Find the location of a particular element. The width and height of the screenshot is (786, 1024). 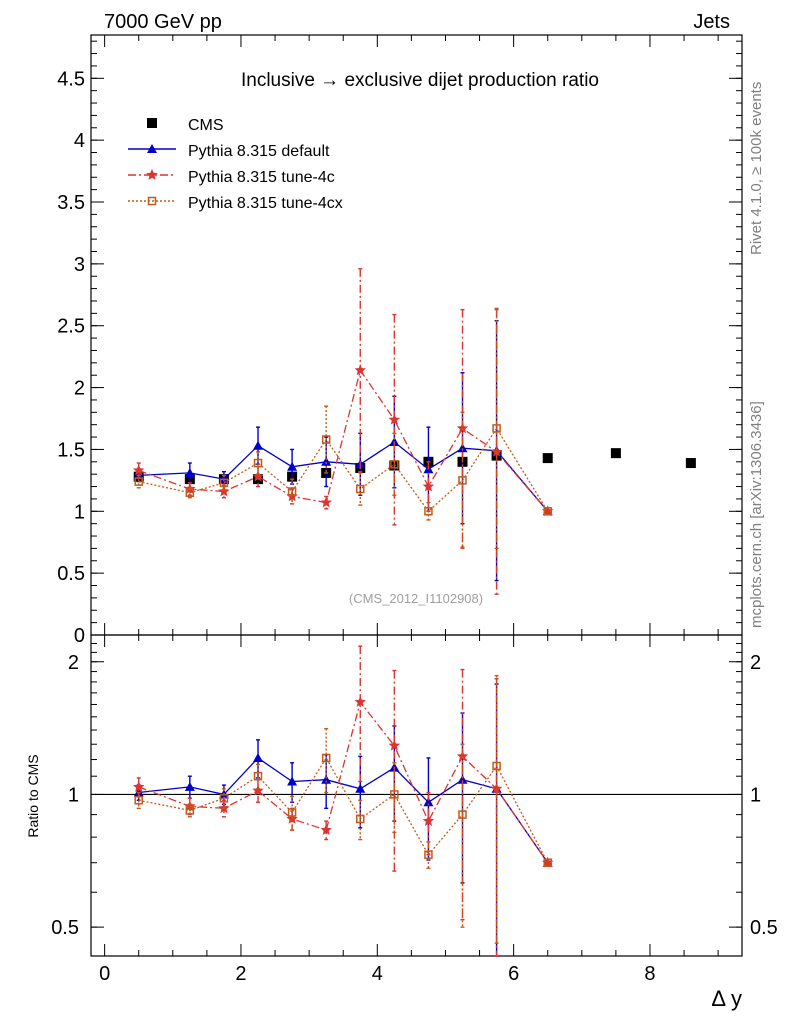

ratio-y-tick-label-right: 1 is located at coordinates (755, 795).